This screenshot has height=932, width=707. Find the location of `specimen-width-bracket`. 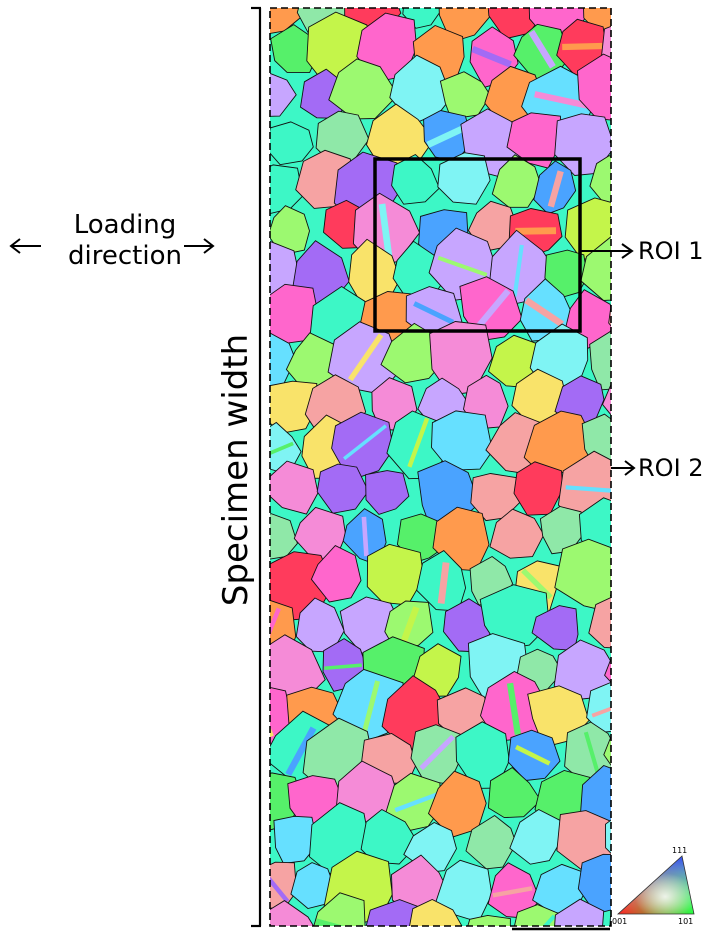

specimen-width-bracket is located at coordinates (256, 467).